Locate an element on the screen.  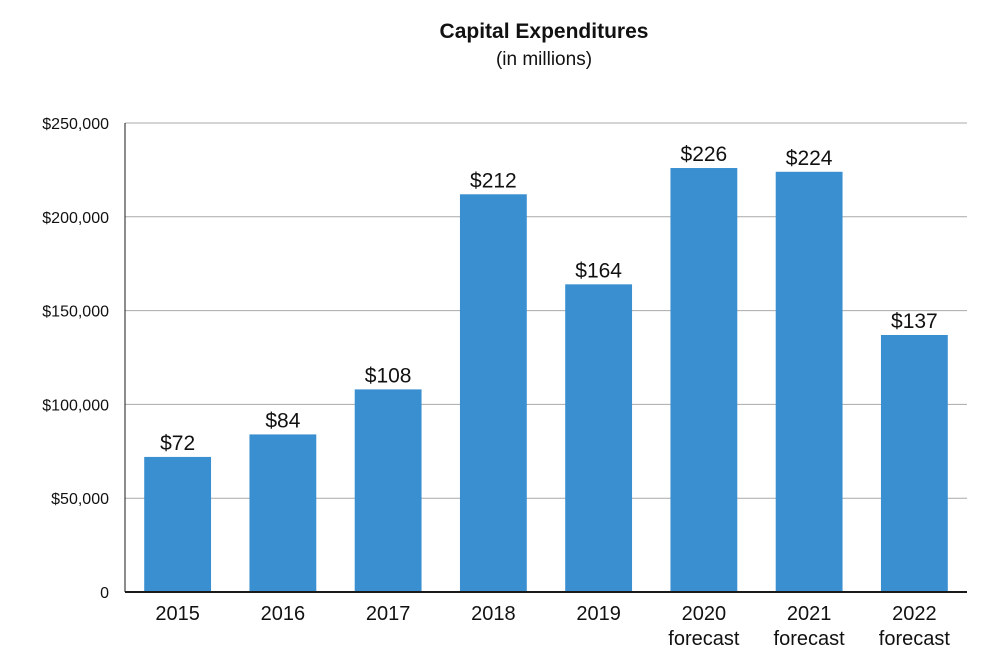
data-label: $226 is located at coordinates (704, 154).